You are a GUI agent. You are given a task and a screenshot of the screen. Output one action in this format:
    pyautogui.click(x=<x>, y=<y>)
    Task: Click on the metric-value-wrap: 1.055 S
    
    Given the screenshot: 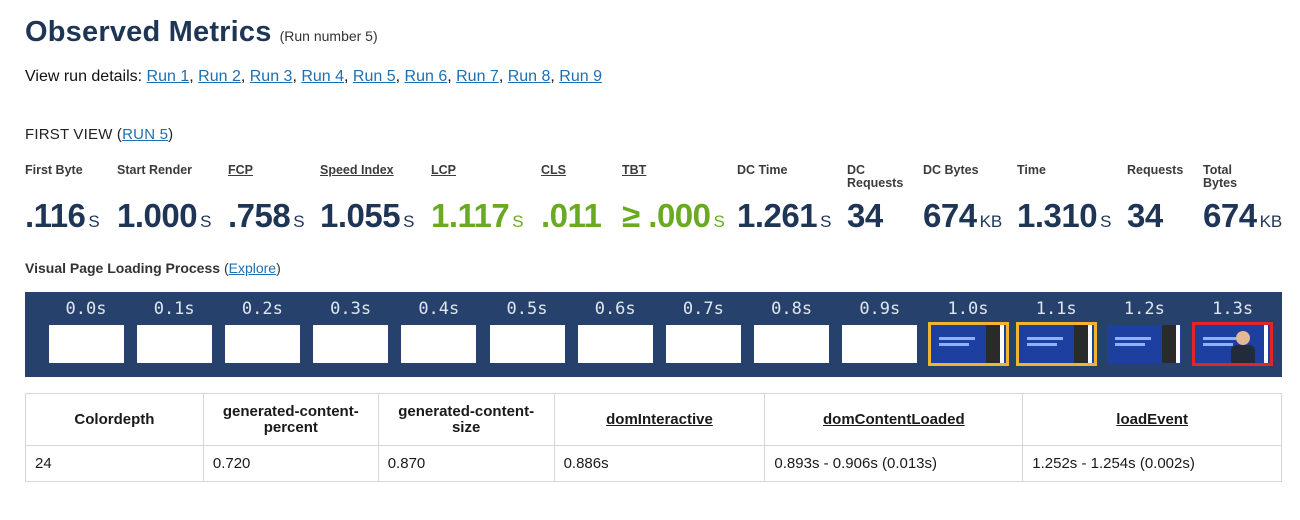 What is the action you would take?
    pyautogui.click(x=367, y=216)
    